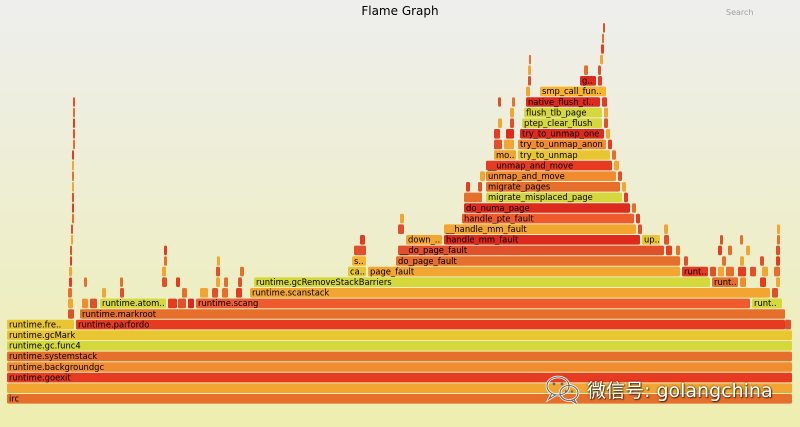  I want to click on frame-61: s.., so click(359, 261).